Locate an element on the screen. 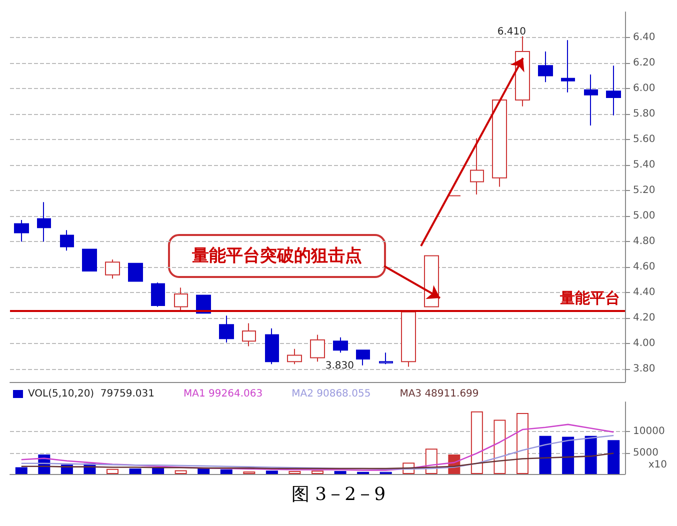  y-tick-label: 3.80 is located at coordinates (644, 369).